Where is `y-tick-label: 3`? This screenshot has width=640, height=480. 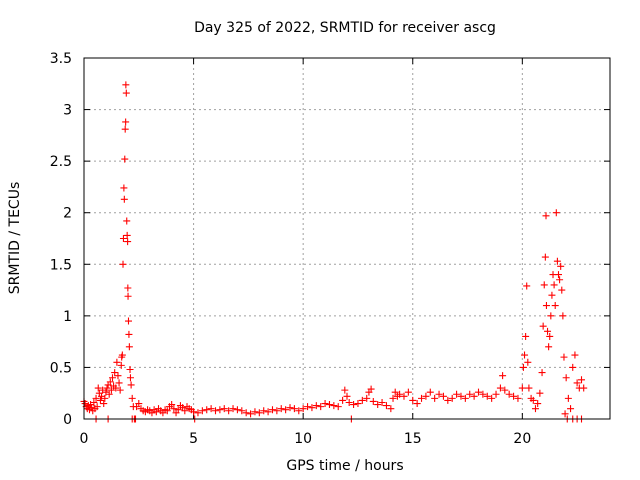 y-tick-label: 3 is located at coordinates (67, 111).